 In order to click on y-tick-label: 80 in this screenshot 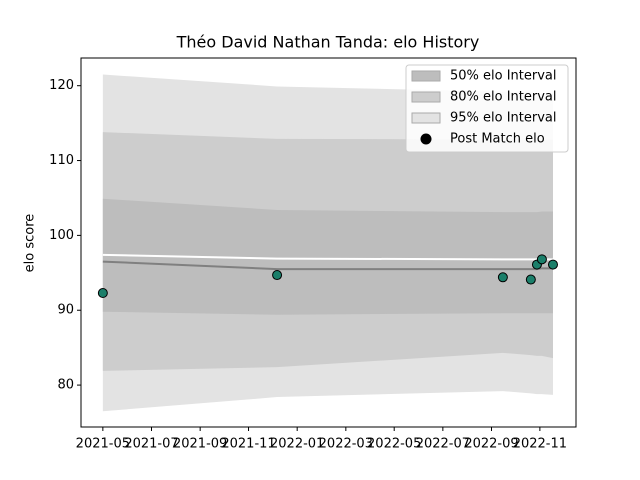, I will do `click(65, 385)`.